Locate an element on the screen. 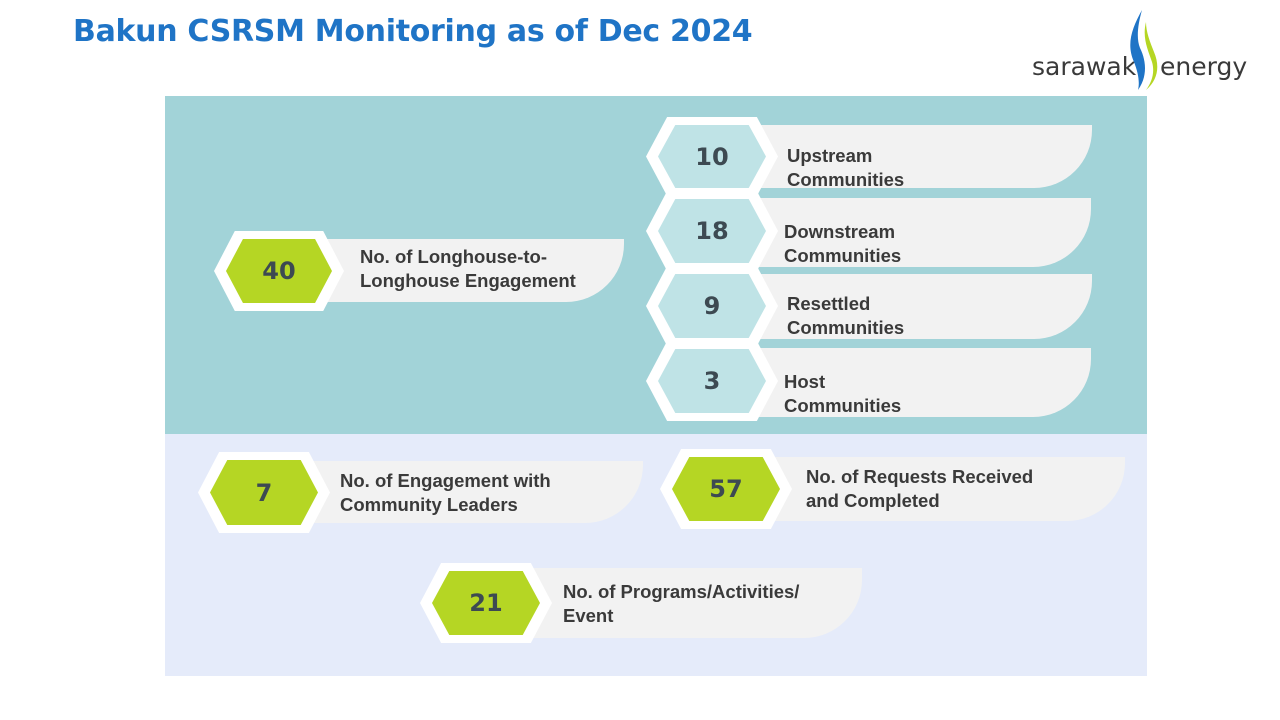 The width and height of the screenshot is (1280, 720). stat-label: Resettled Communities is located at coordinates (846, 315).